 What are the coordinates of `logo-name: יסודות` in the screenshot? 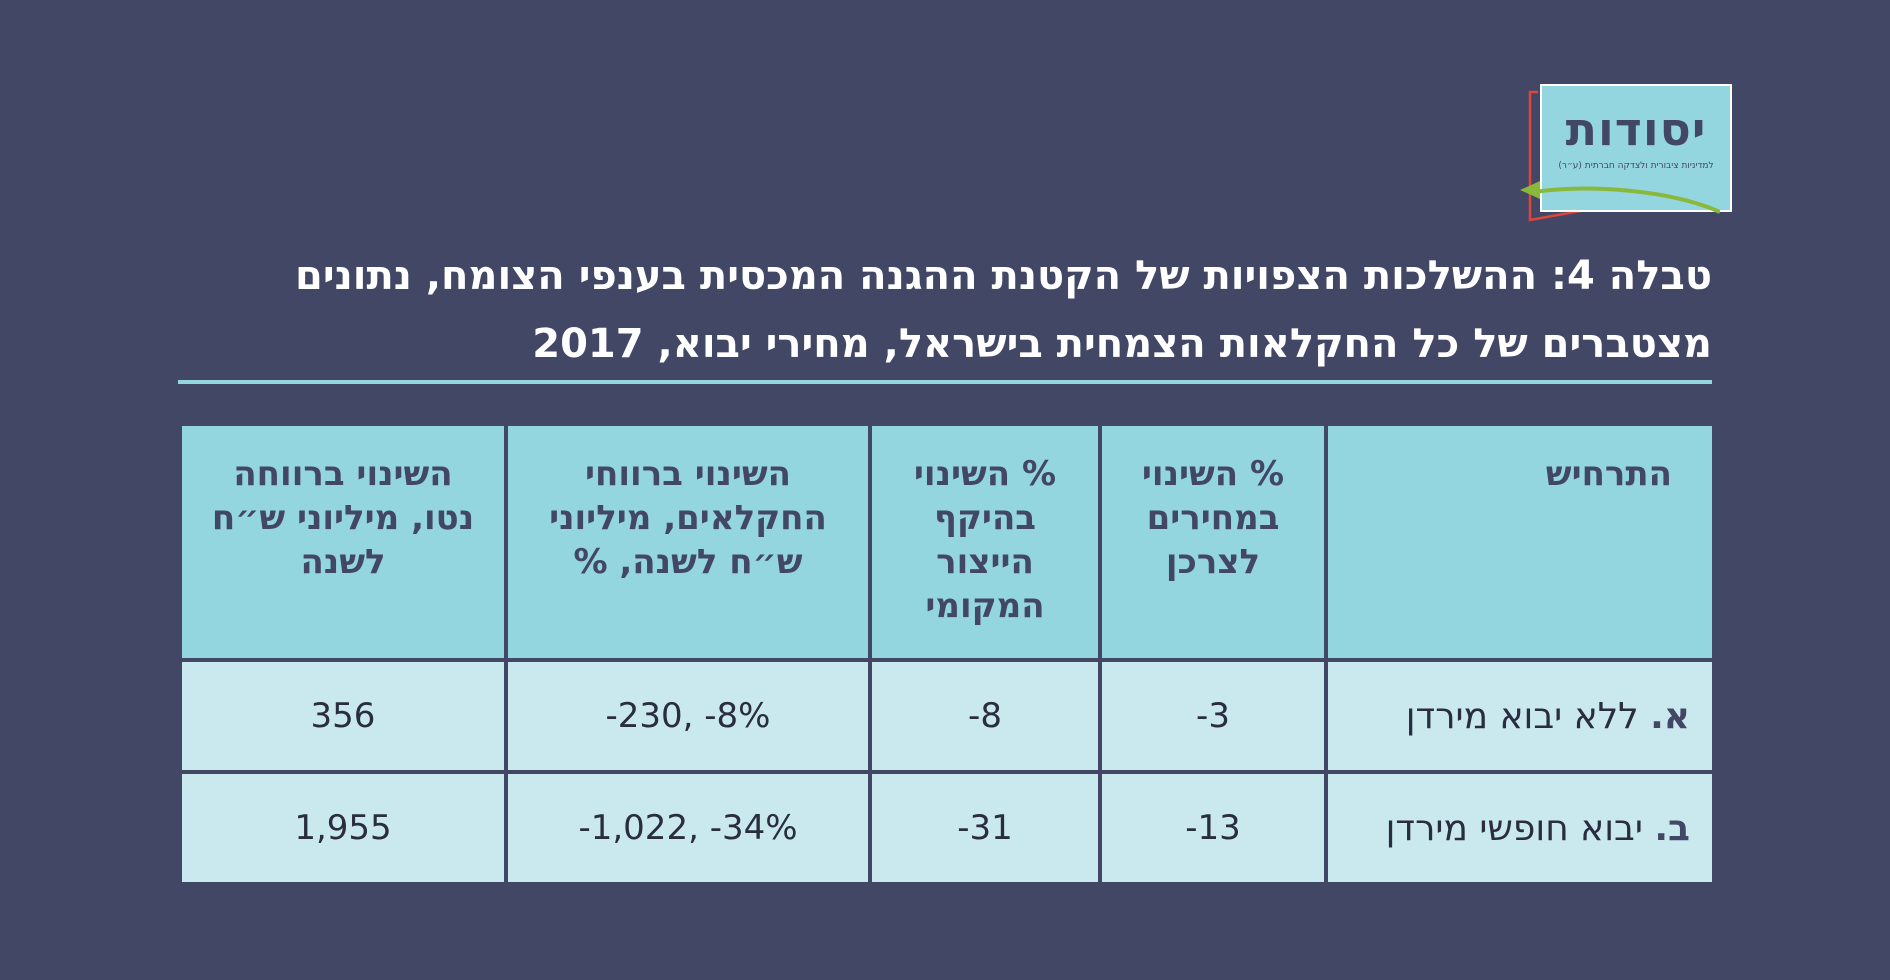 It's located at (1636, 129).